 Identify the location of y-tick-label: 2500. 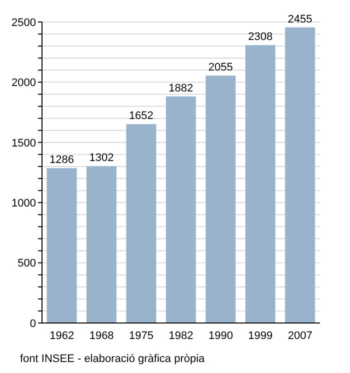
(24, 22).